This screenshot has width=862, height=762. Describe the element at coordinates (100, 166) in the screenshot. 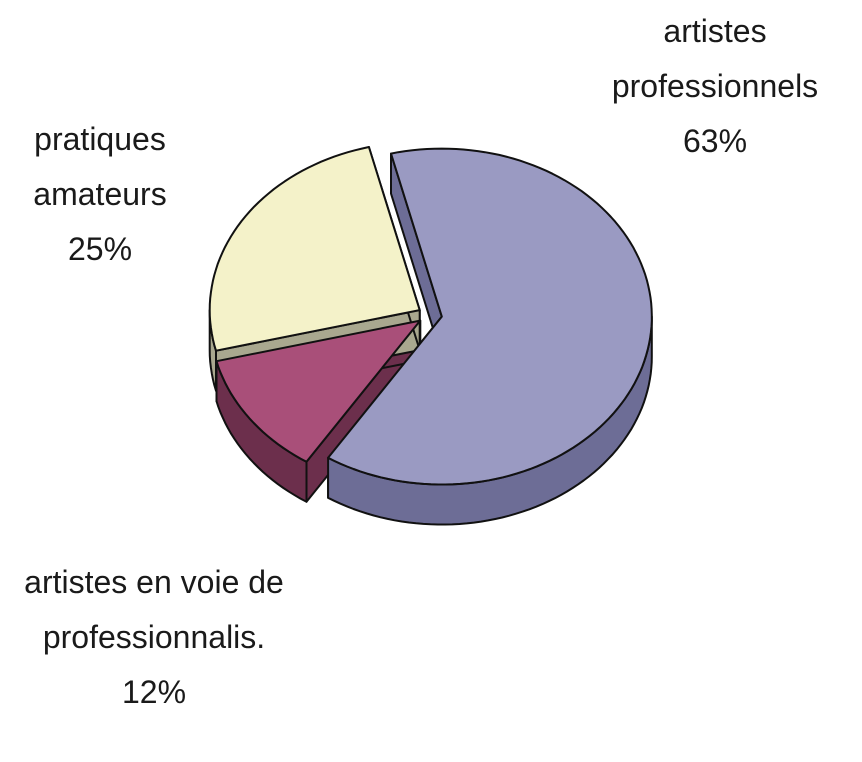

I see `category-label: pratiques amateurs` at that location.